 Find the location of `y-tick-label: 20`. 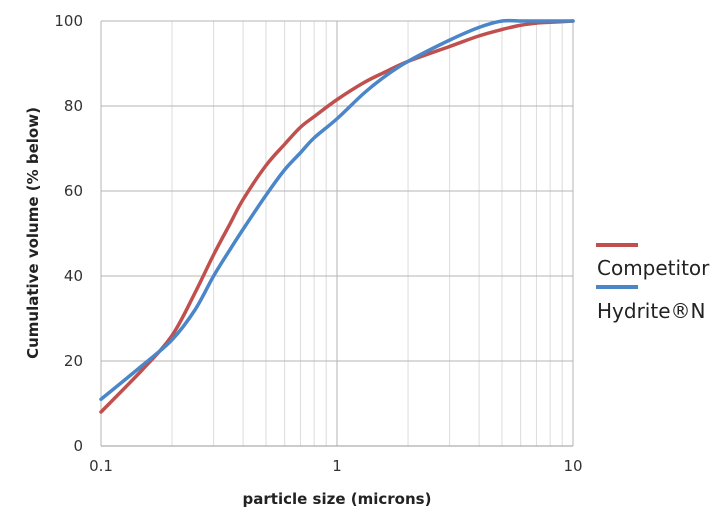

y-tick-label: 20 is located at coordinates (73, 361).